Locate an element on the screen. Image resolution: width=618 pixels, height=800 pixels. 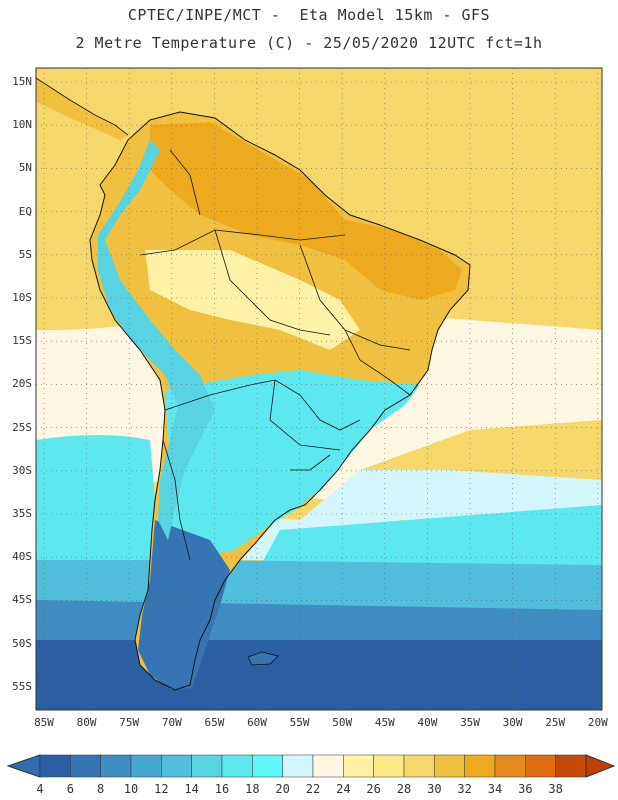
longitude-label: 65W is located at coordinates (214, 722).